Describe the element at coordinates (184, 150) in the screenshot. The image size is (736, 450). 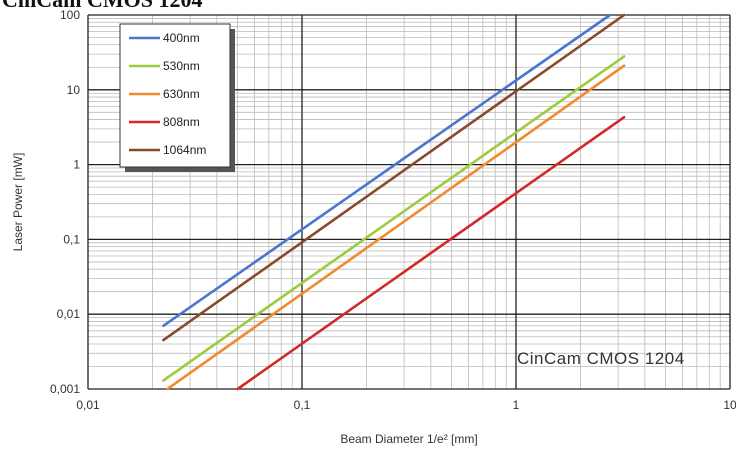
I see `legend-label-1064nm: 1064nm` at that location.